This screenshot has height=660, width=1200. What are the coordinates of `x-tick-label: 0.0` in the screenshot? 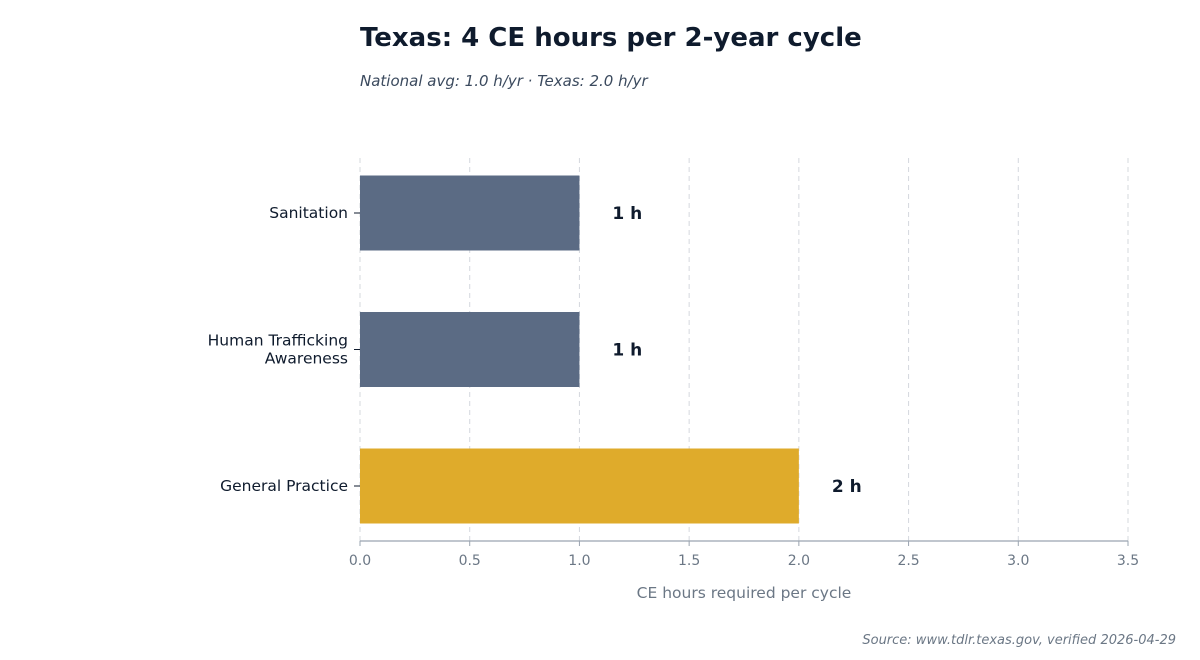 It's located at (360, 561).